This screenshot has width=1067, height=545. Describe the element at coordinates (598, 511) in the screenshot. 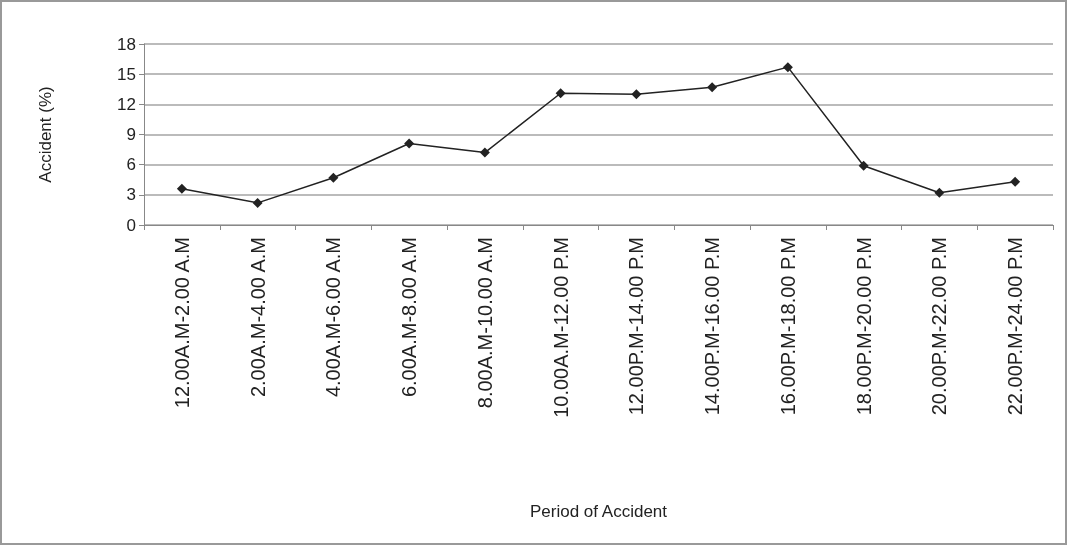

I see `x-axis-title: Period of Accident` at that location.